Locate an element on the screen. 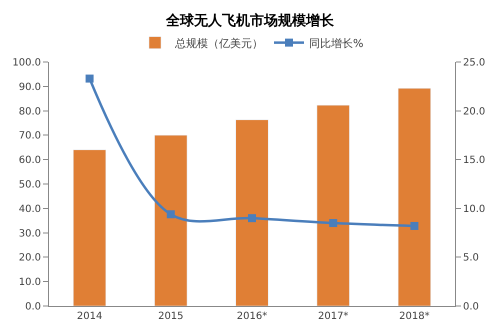 This screenshot has height=334, width=500. y2-tick-label: 15.0 is located at coordinates (474, 160).